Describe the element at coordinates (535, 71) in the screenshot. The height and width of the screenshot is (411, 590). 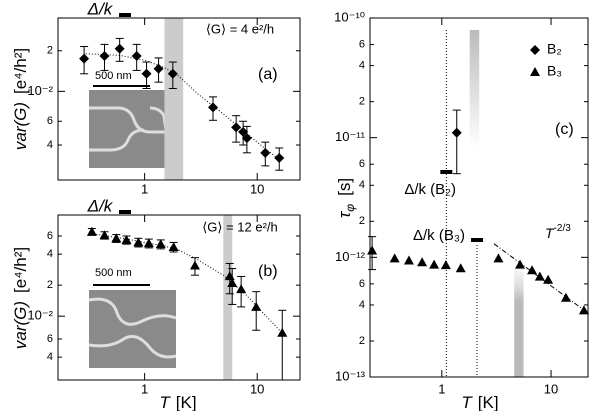
I see `legend-marker` at that location.